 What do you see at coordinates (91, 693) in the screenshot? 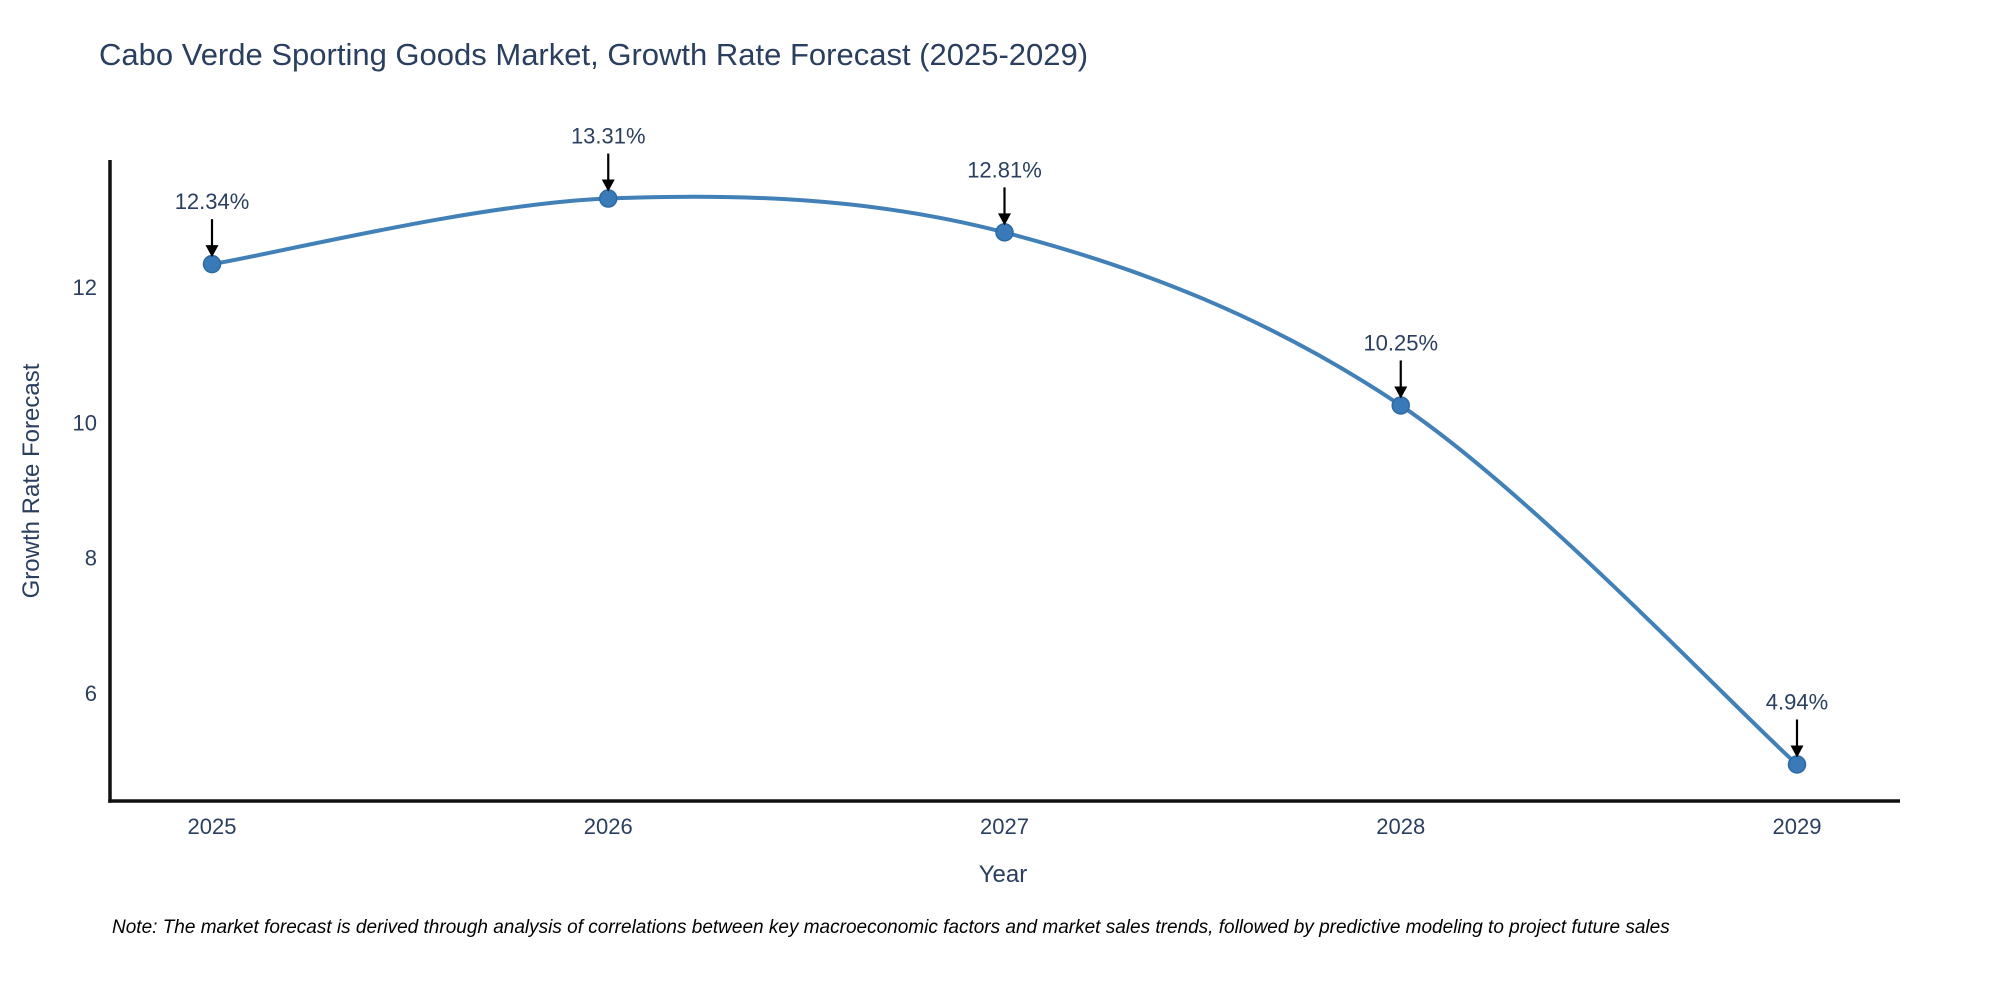
I see `y-tick-label: 6` at bounding box center [91, 693].